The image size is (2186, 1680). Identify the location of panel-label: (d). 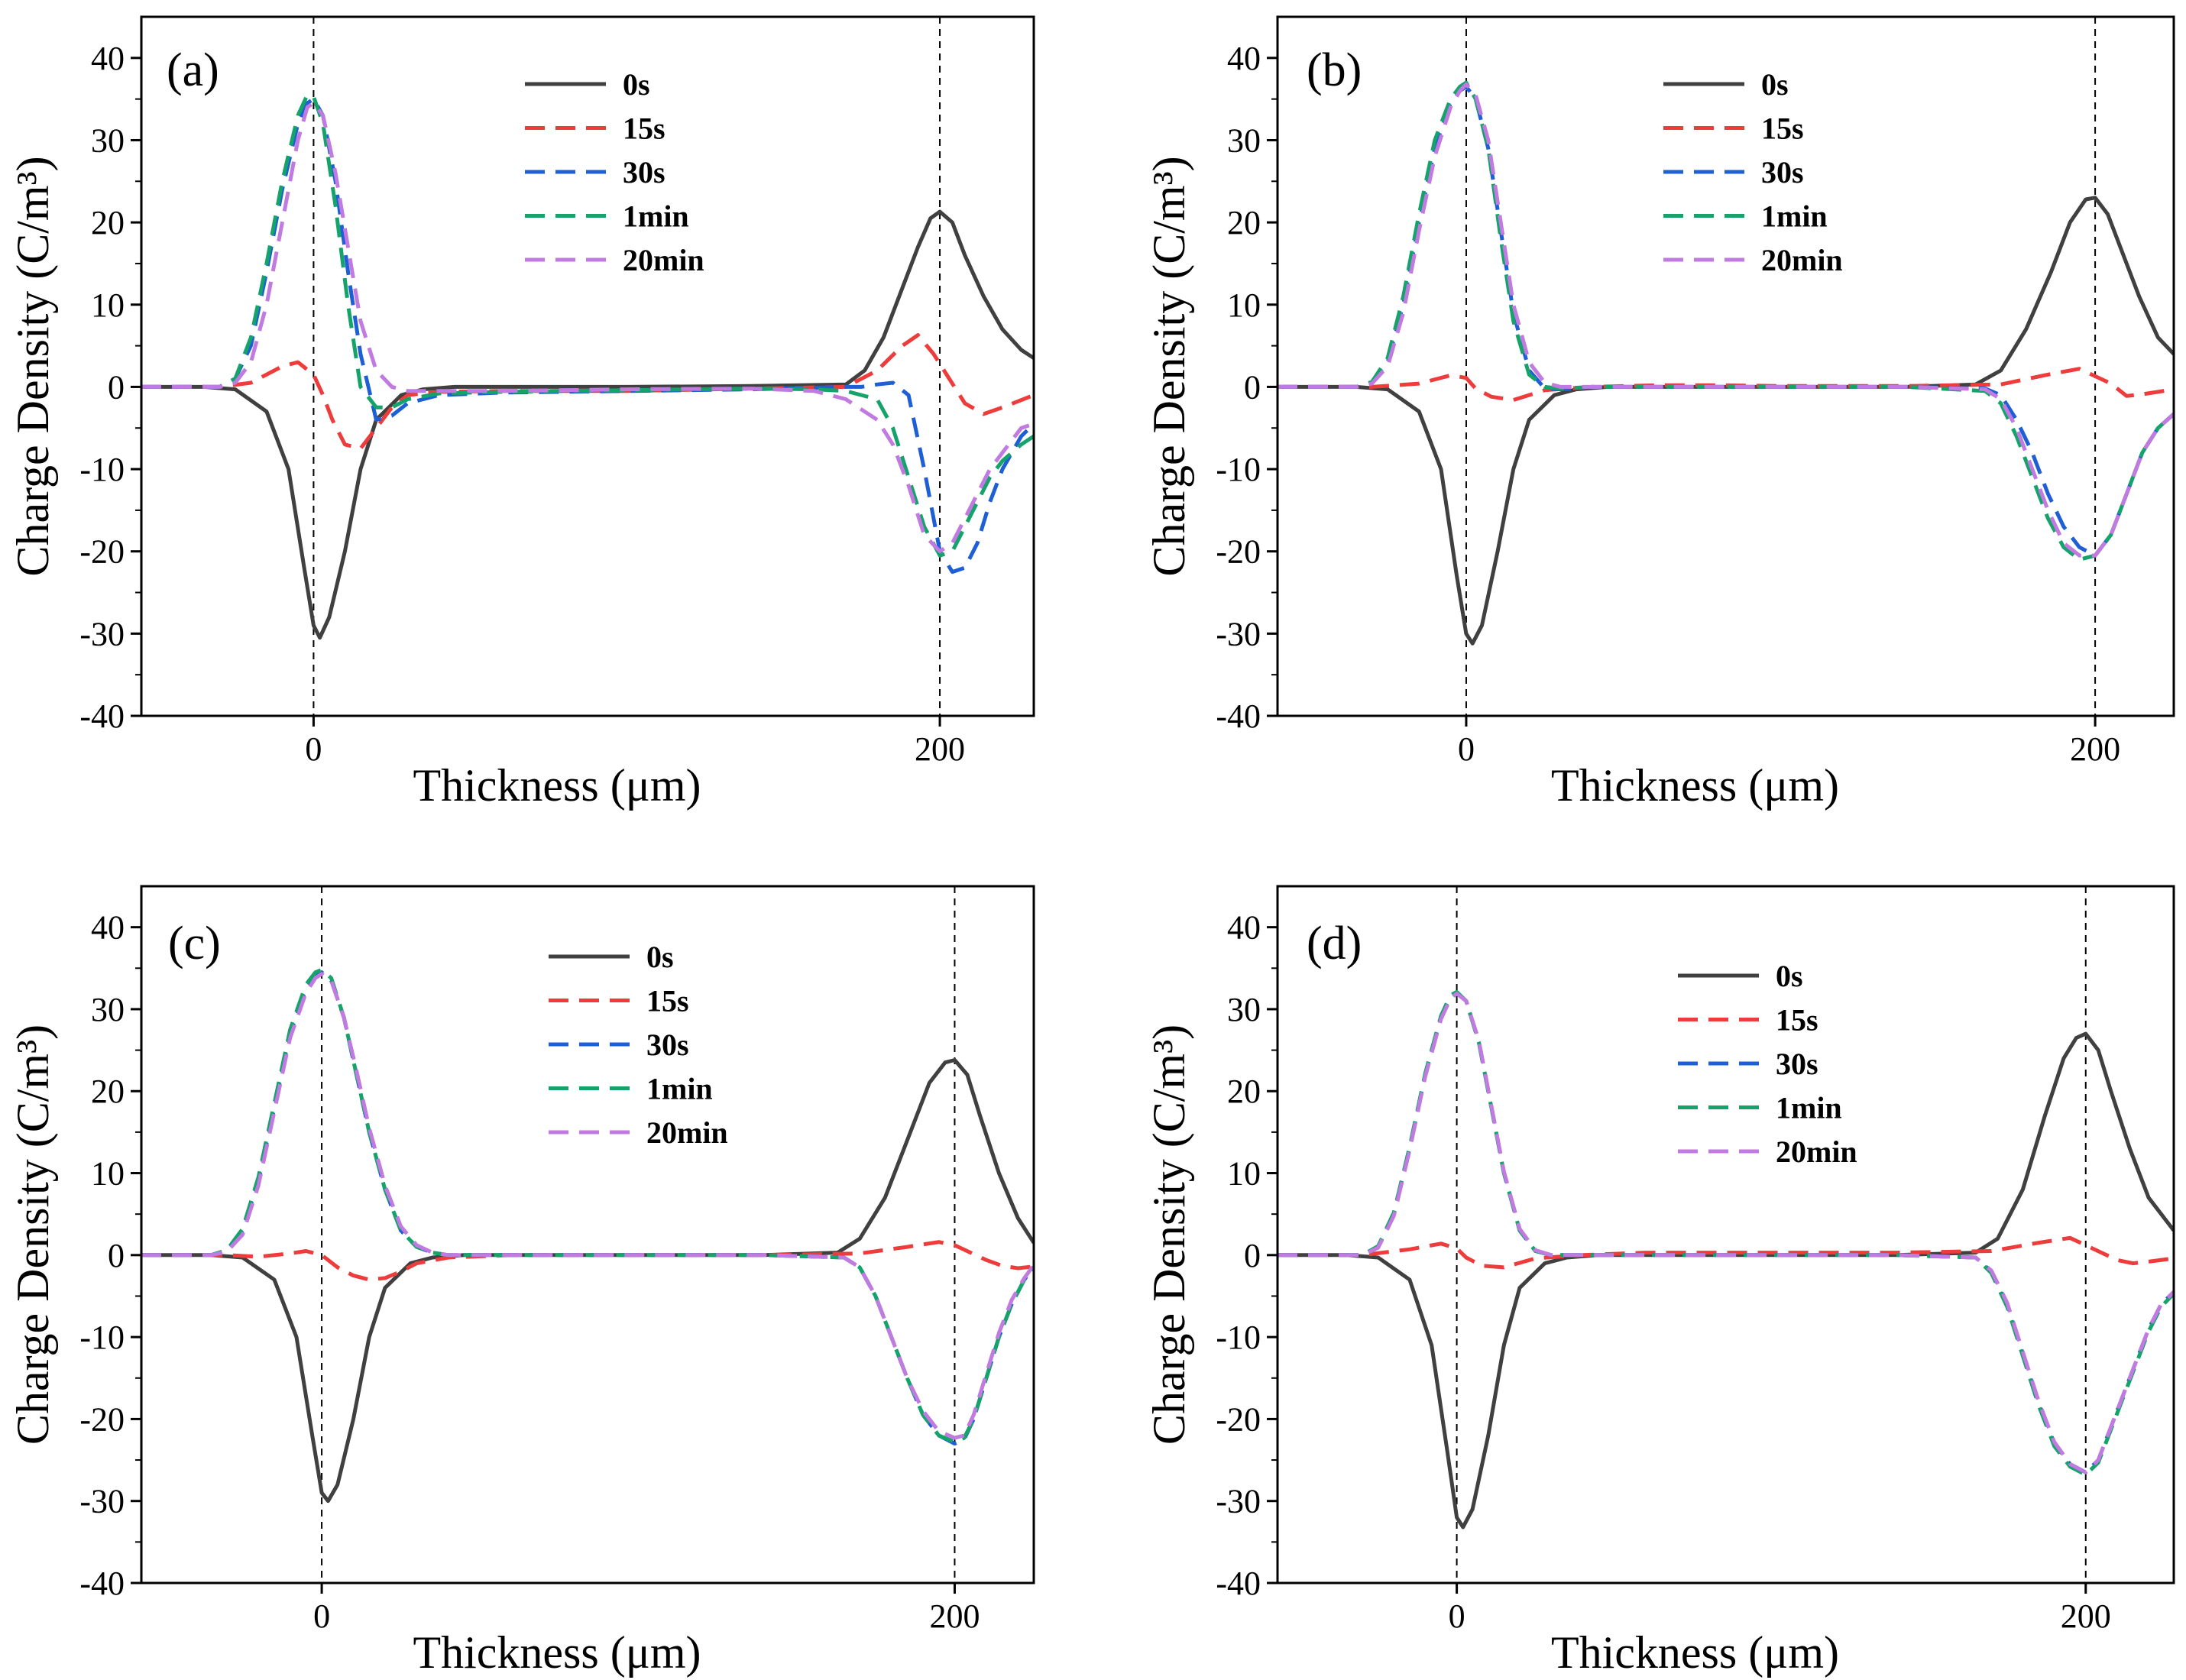
(1335, 943).